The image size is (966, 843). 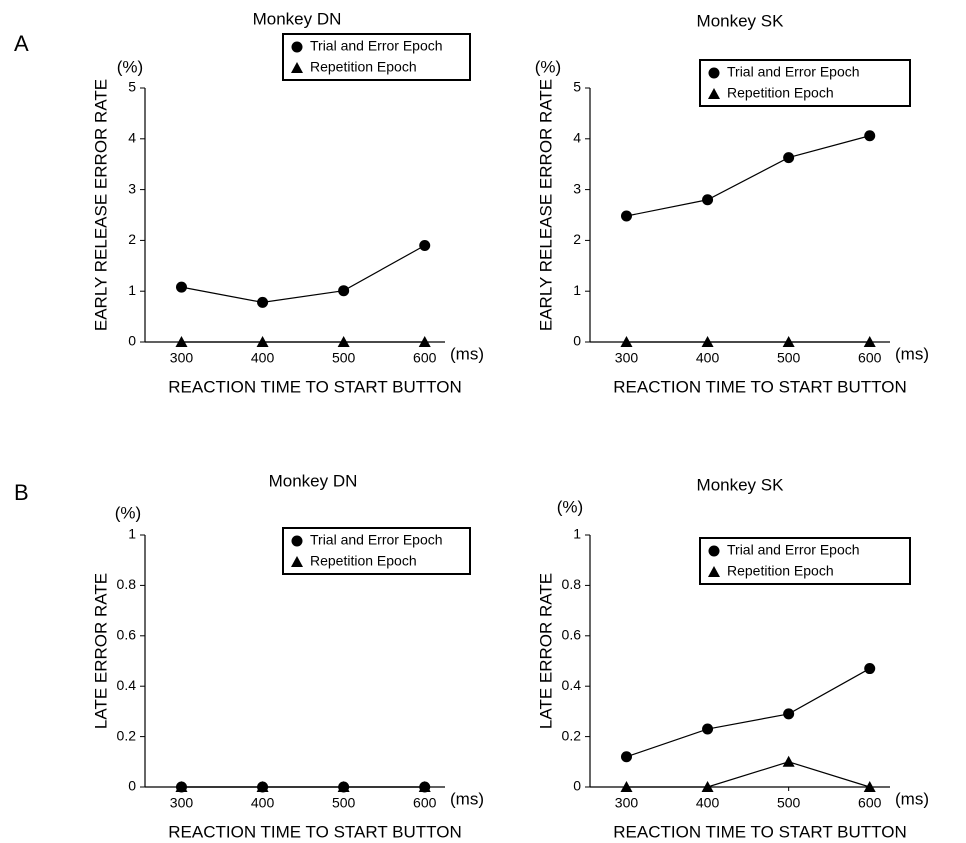 I want to click on y-tick-label: 0.6, so click(x=127, y=635).